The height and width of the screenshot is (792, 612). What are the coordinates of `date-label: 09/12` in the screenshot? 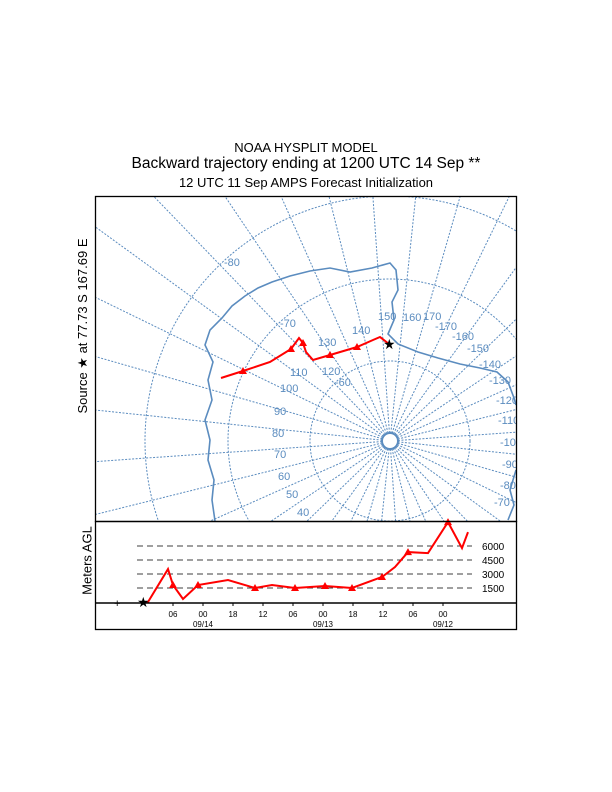 It's located at (443, 624).